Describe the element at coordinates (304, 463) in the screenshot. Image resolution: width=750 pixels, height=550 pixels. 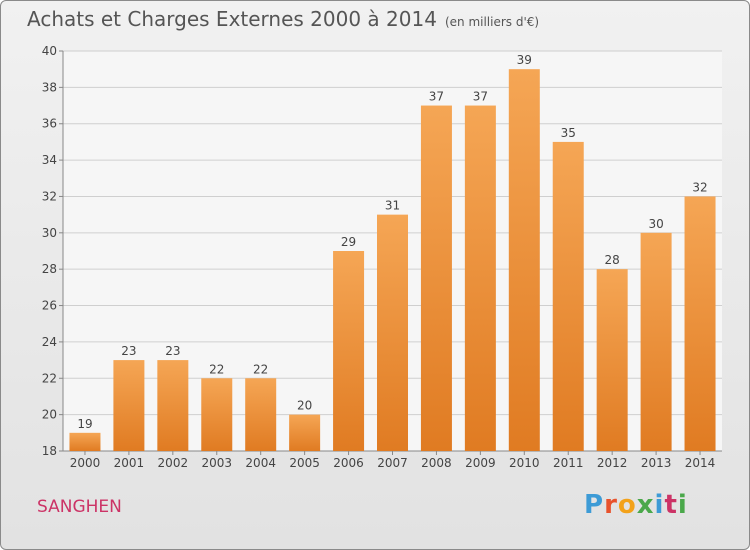
I see `x-tick-label: 2005` at that location.